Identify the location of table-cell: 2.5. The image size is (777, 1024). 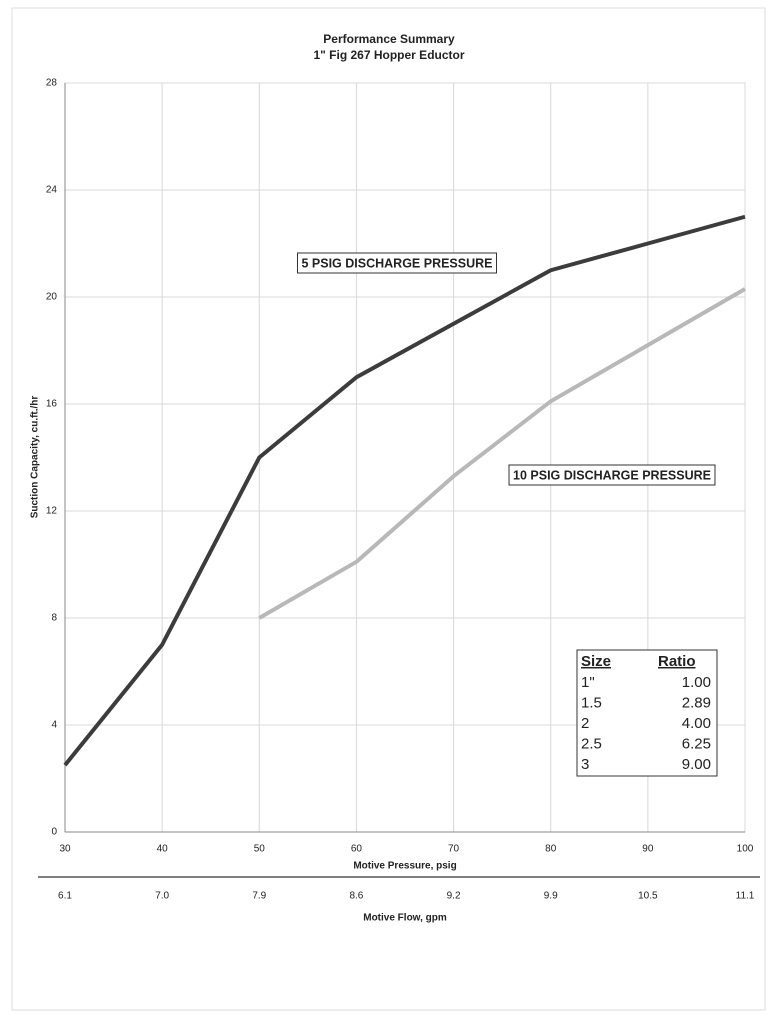
(591, 743).